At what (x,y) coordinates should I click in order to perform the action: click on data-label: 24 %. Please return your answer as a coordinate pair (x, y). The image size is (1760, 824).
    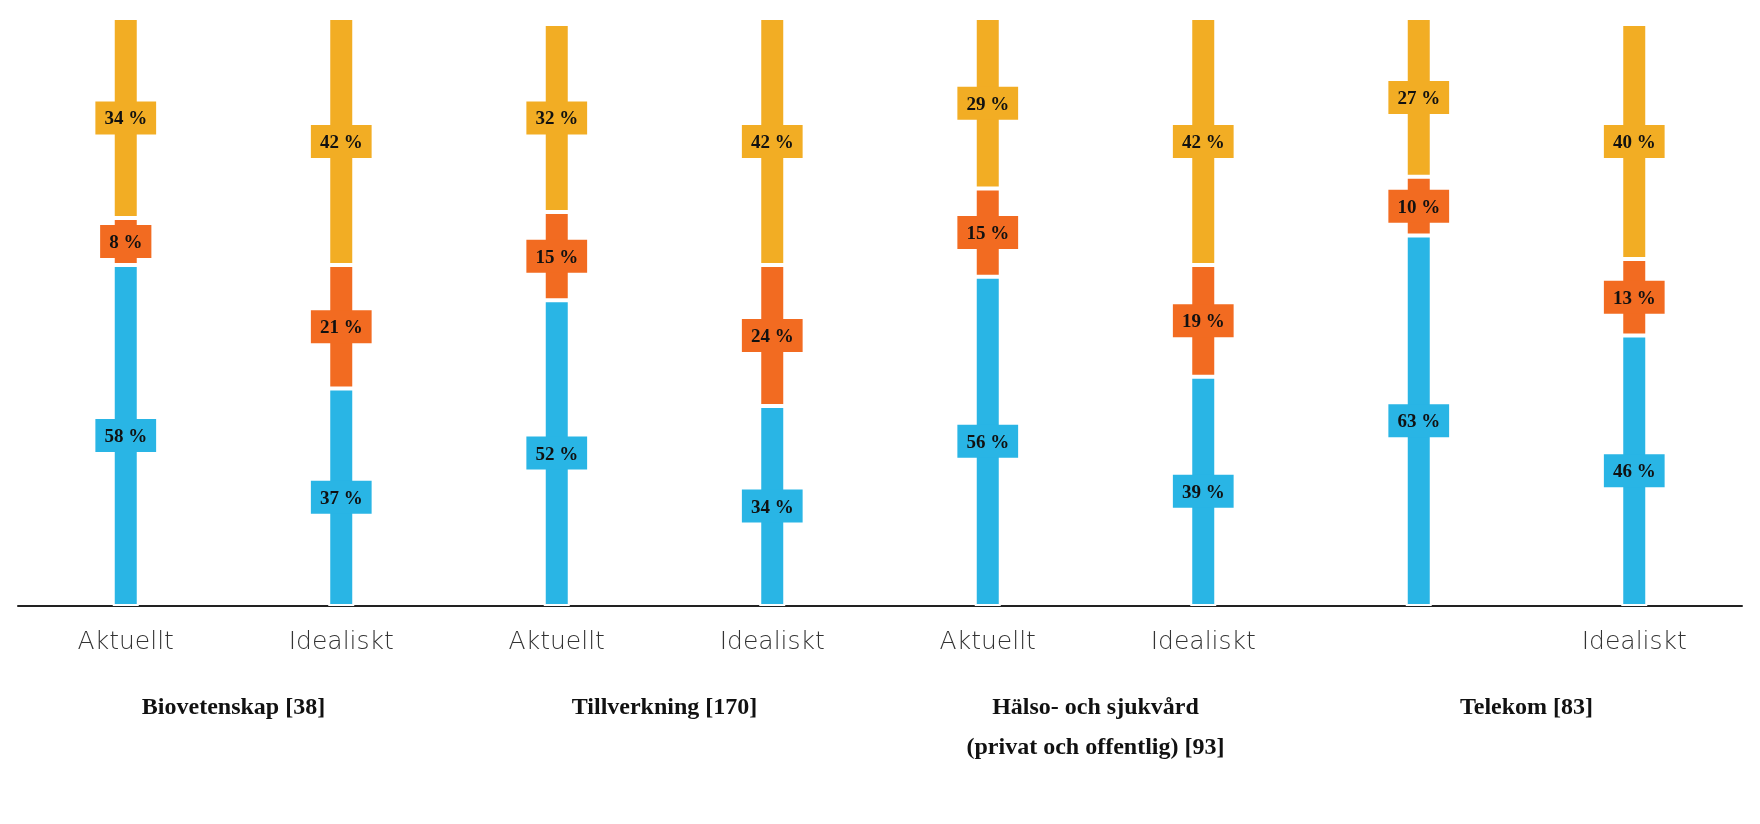
    Looking at the image, I should click on (772, 336).